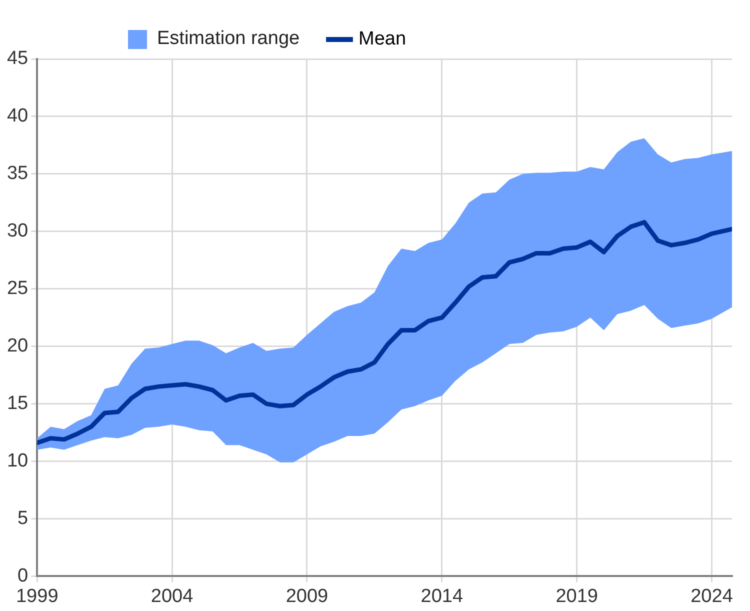 Image resolution: width=750 pixels, height=611 pixels. I want to click on y-tick-label: 15, so click(17, 403).